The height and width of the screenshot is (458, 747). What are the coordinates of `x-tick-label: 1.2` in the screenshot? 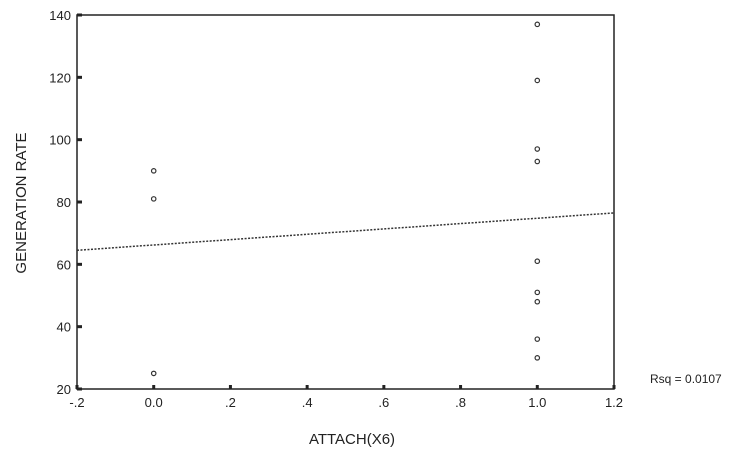 It's located at (614, 402).